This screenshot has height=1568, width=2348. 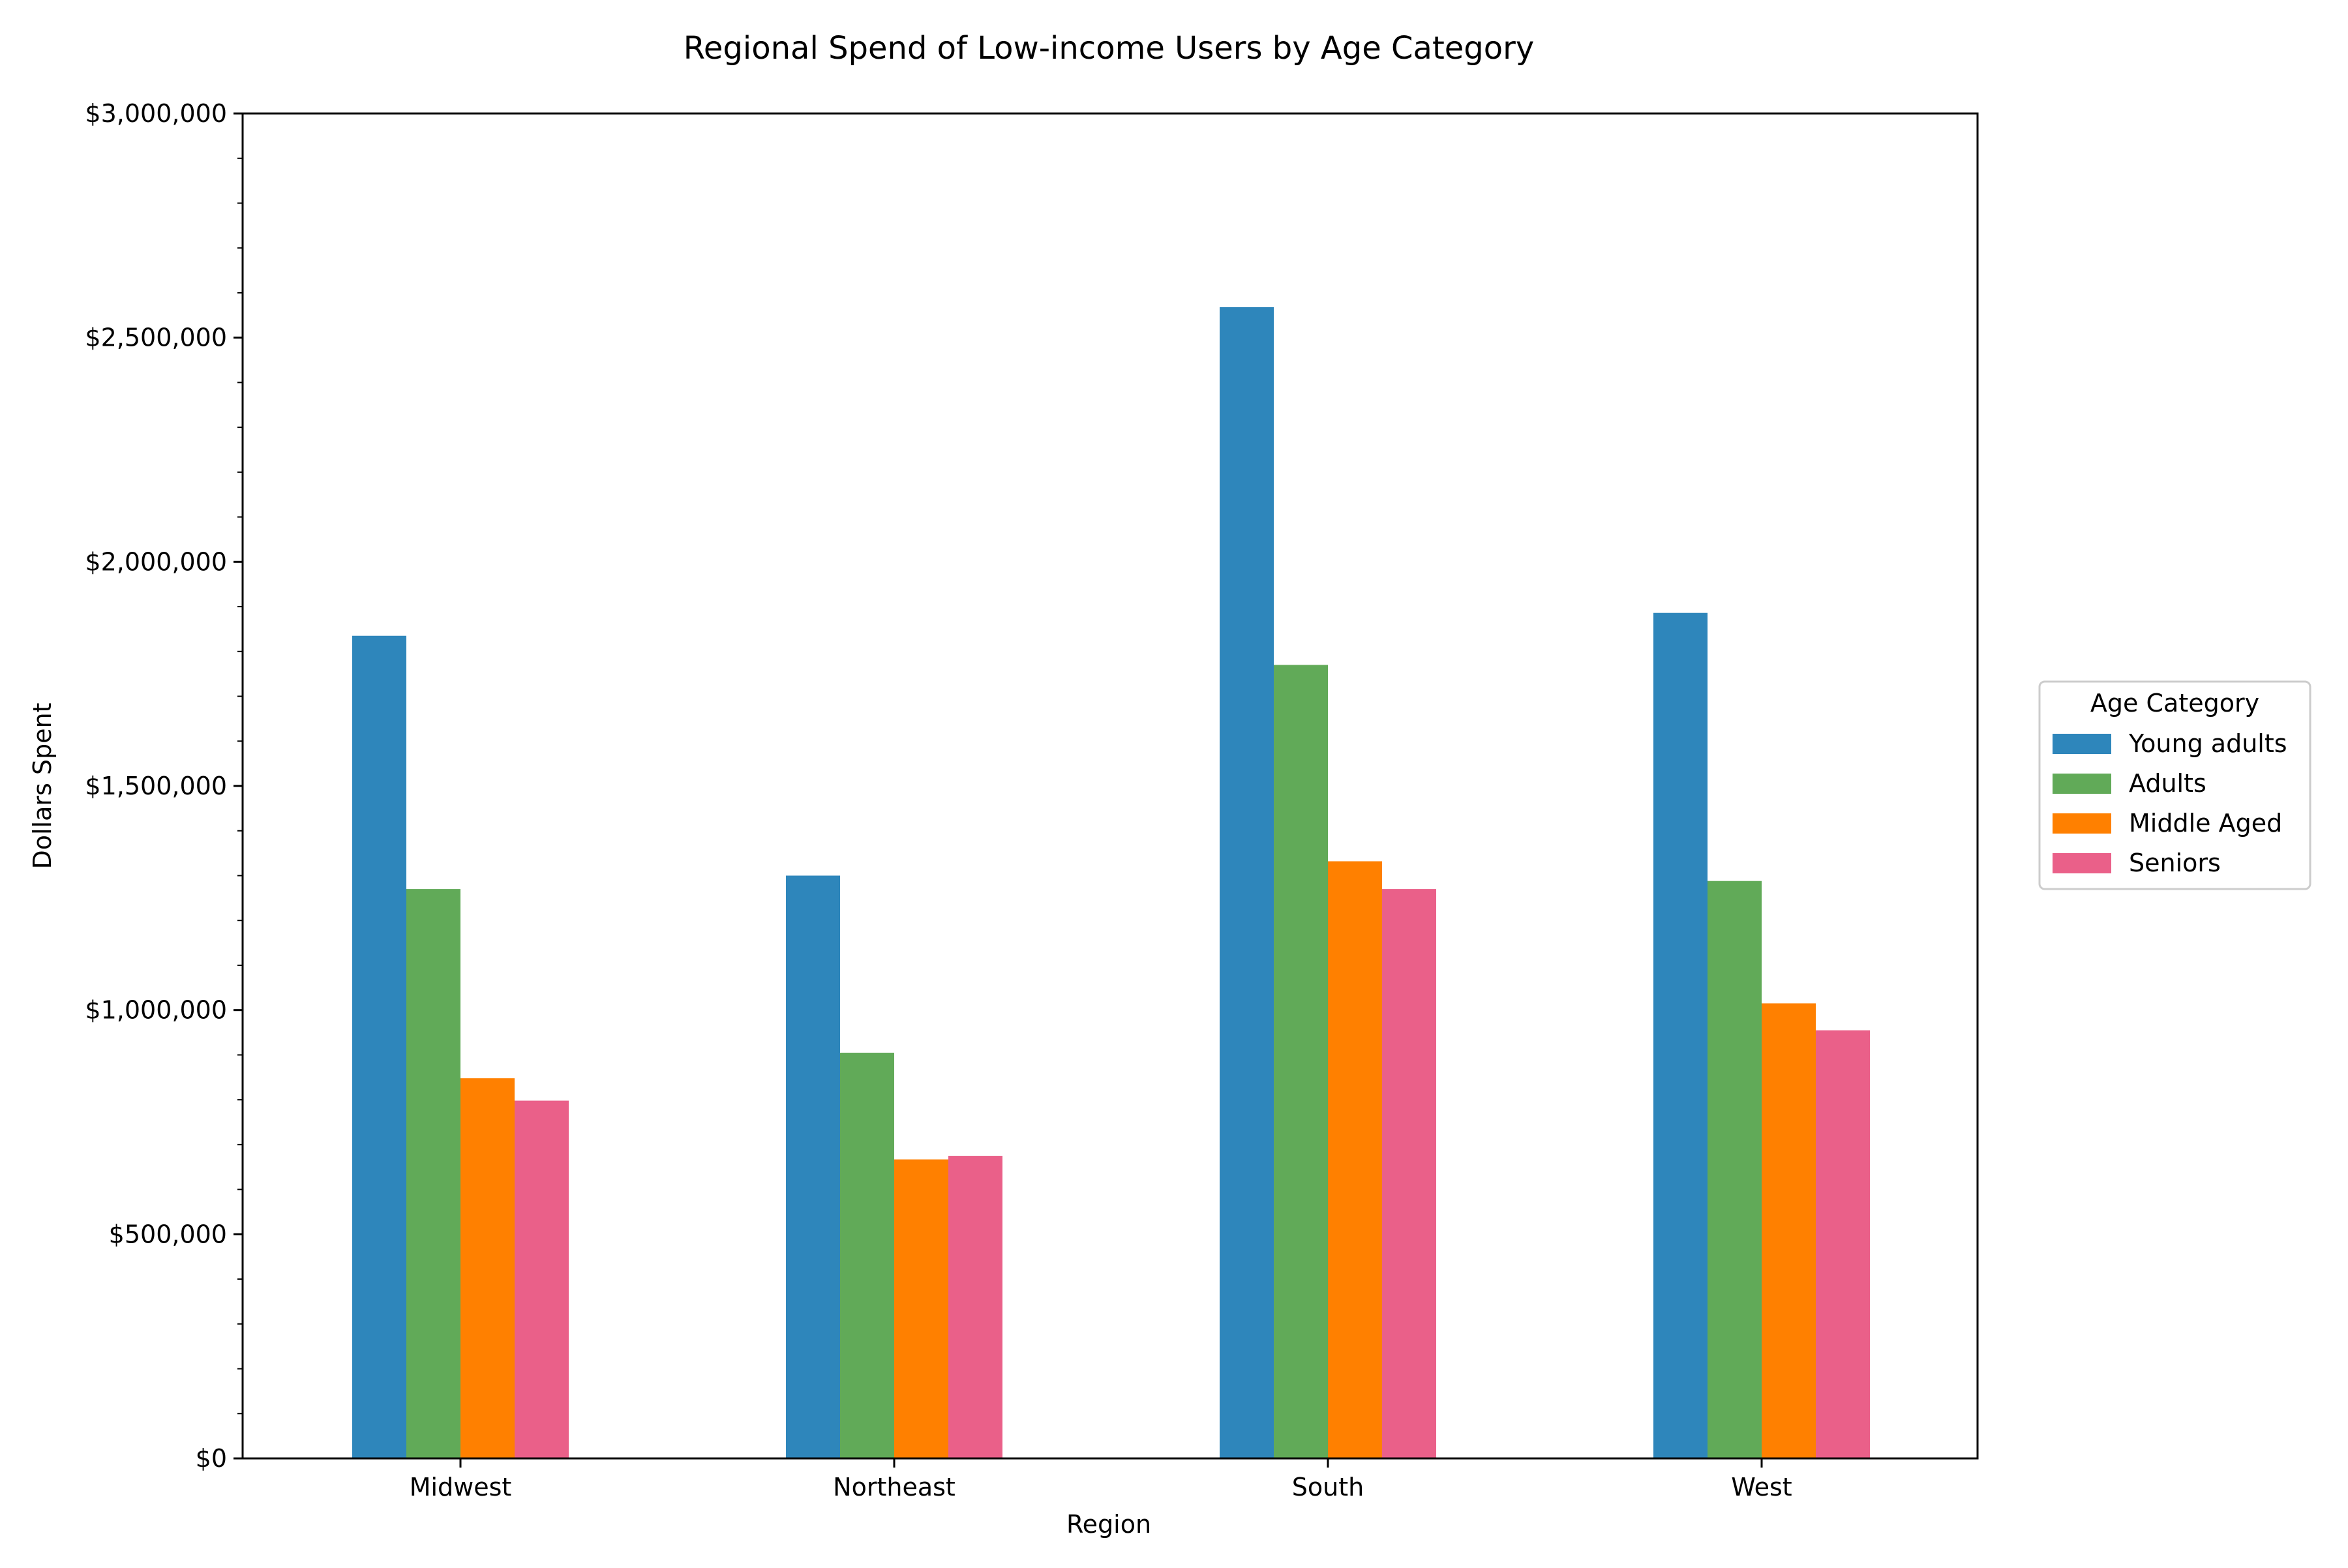 What do you see at coordinates (488, 1268) in the screenshot?
I see `bar-middle-aged-midwest` at bounding box center [488, 1268].